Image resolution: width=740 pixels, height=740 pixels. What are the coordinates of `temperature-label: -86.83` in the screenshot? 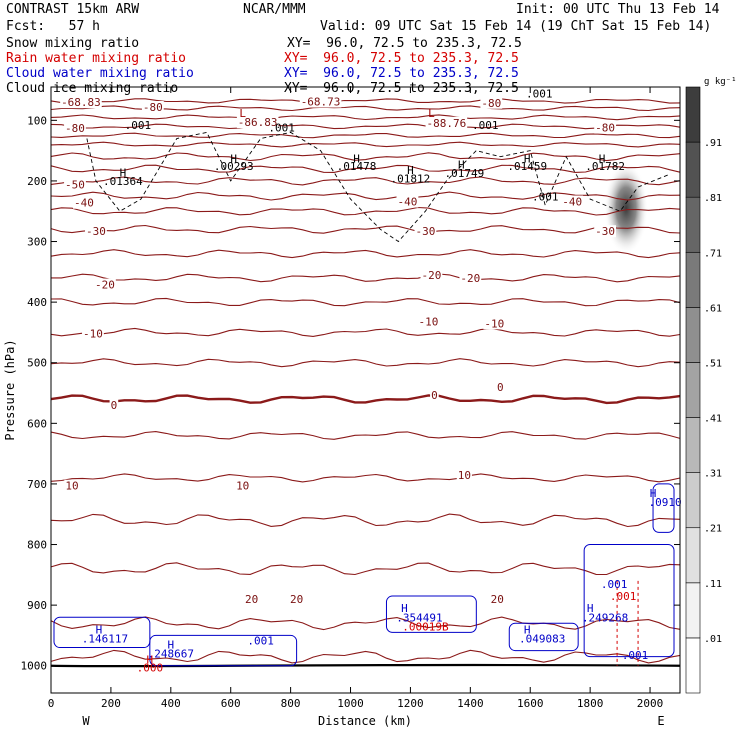 It's located at (258, 122).